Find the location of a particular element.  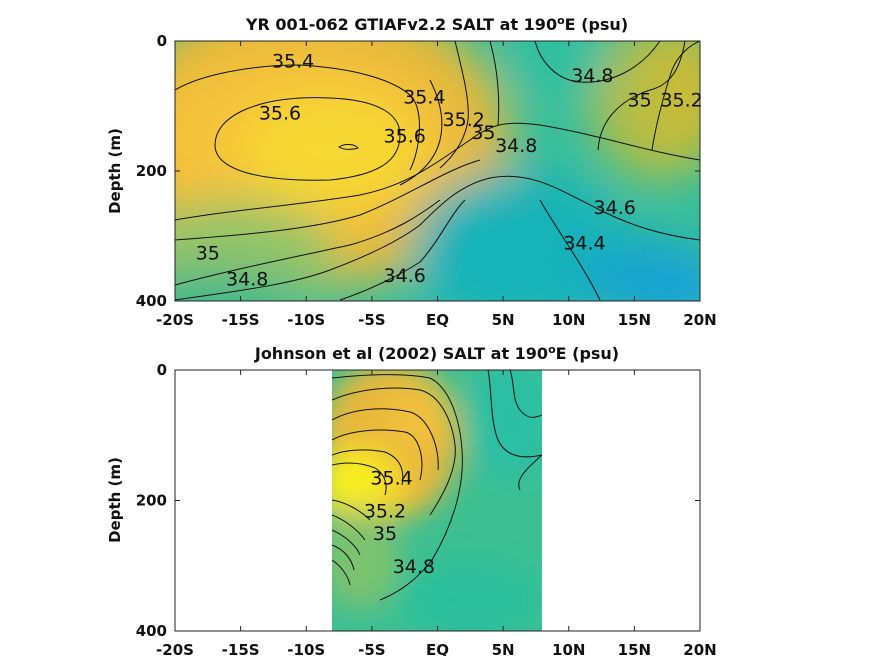

top-y-tick-label: 400 is located at coordinates (151, 301).